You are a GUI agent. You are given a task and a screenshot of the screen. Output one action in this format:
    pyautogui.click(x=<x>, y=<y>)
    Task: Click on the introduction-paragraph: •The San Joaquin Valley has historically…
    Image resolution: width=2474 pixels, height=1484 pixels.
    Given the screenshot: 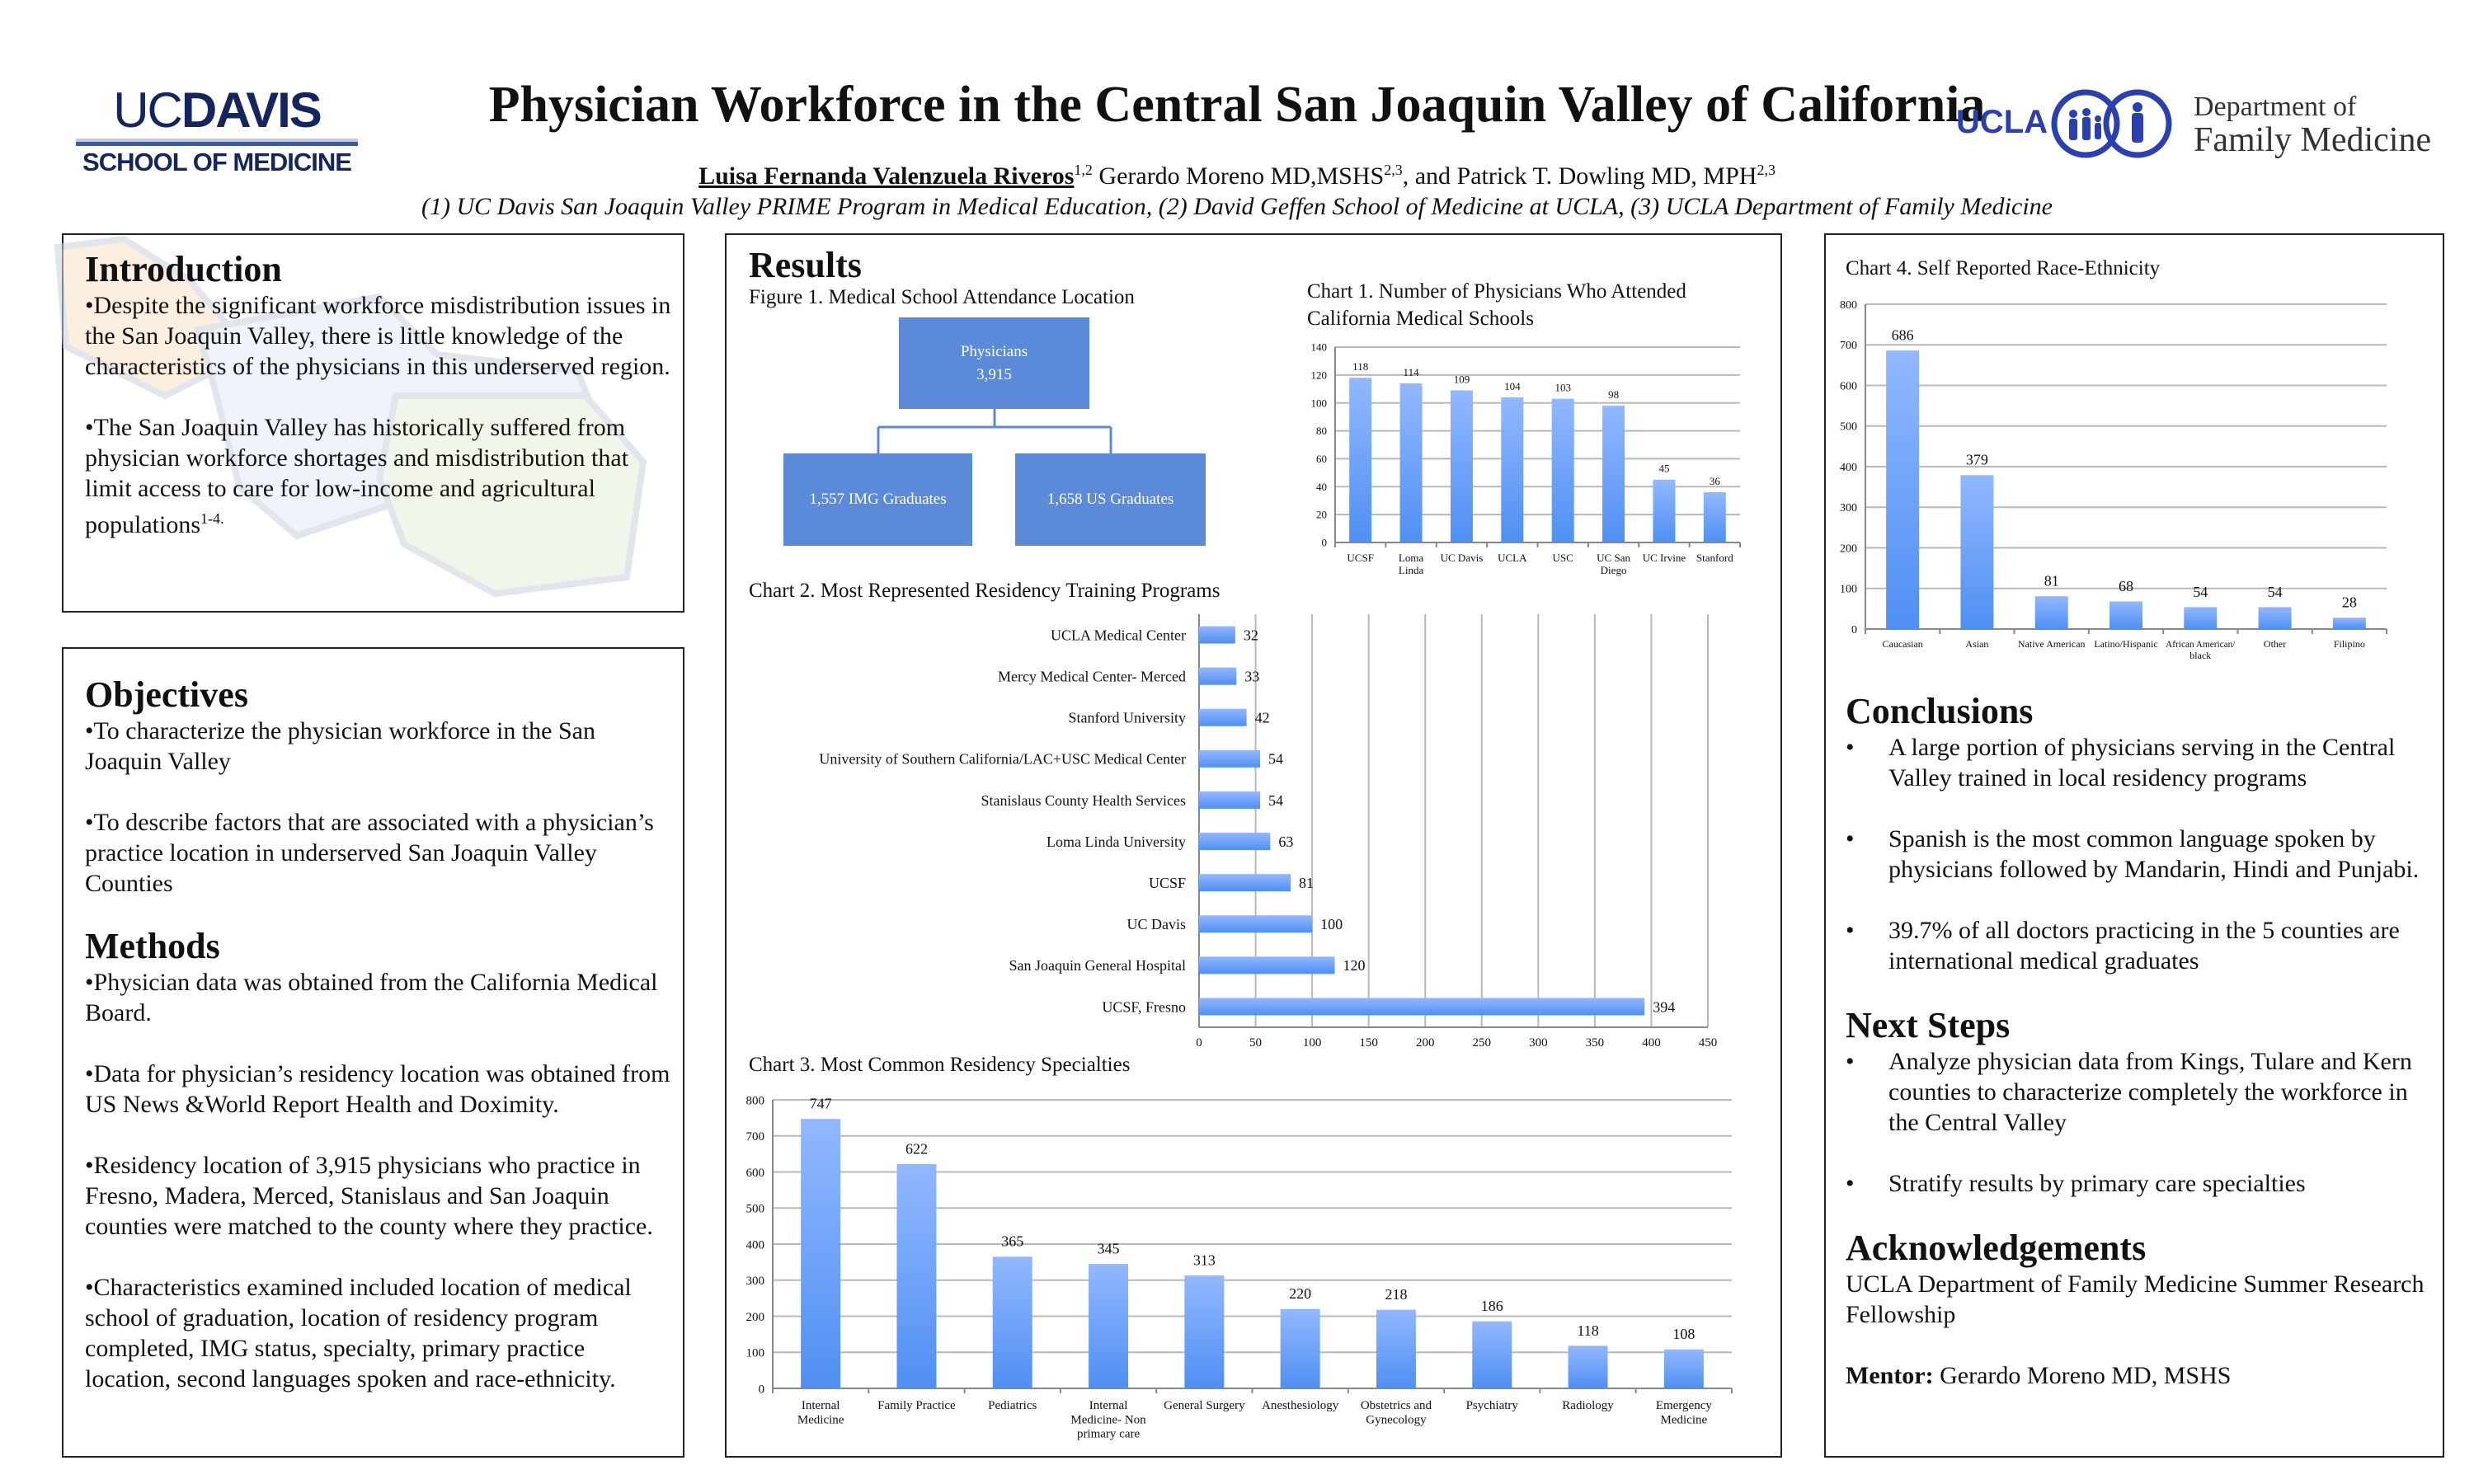 What is the action you would take?
    pyautogui.click(x=357, y=476)
    